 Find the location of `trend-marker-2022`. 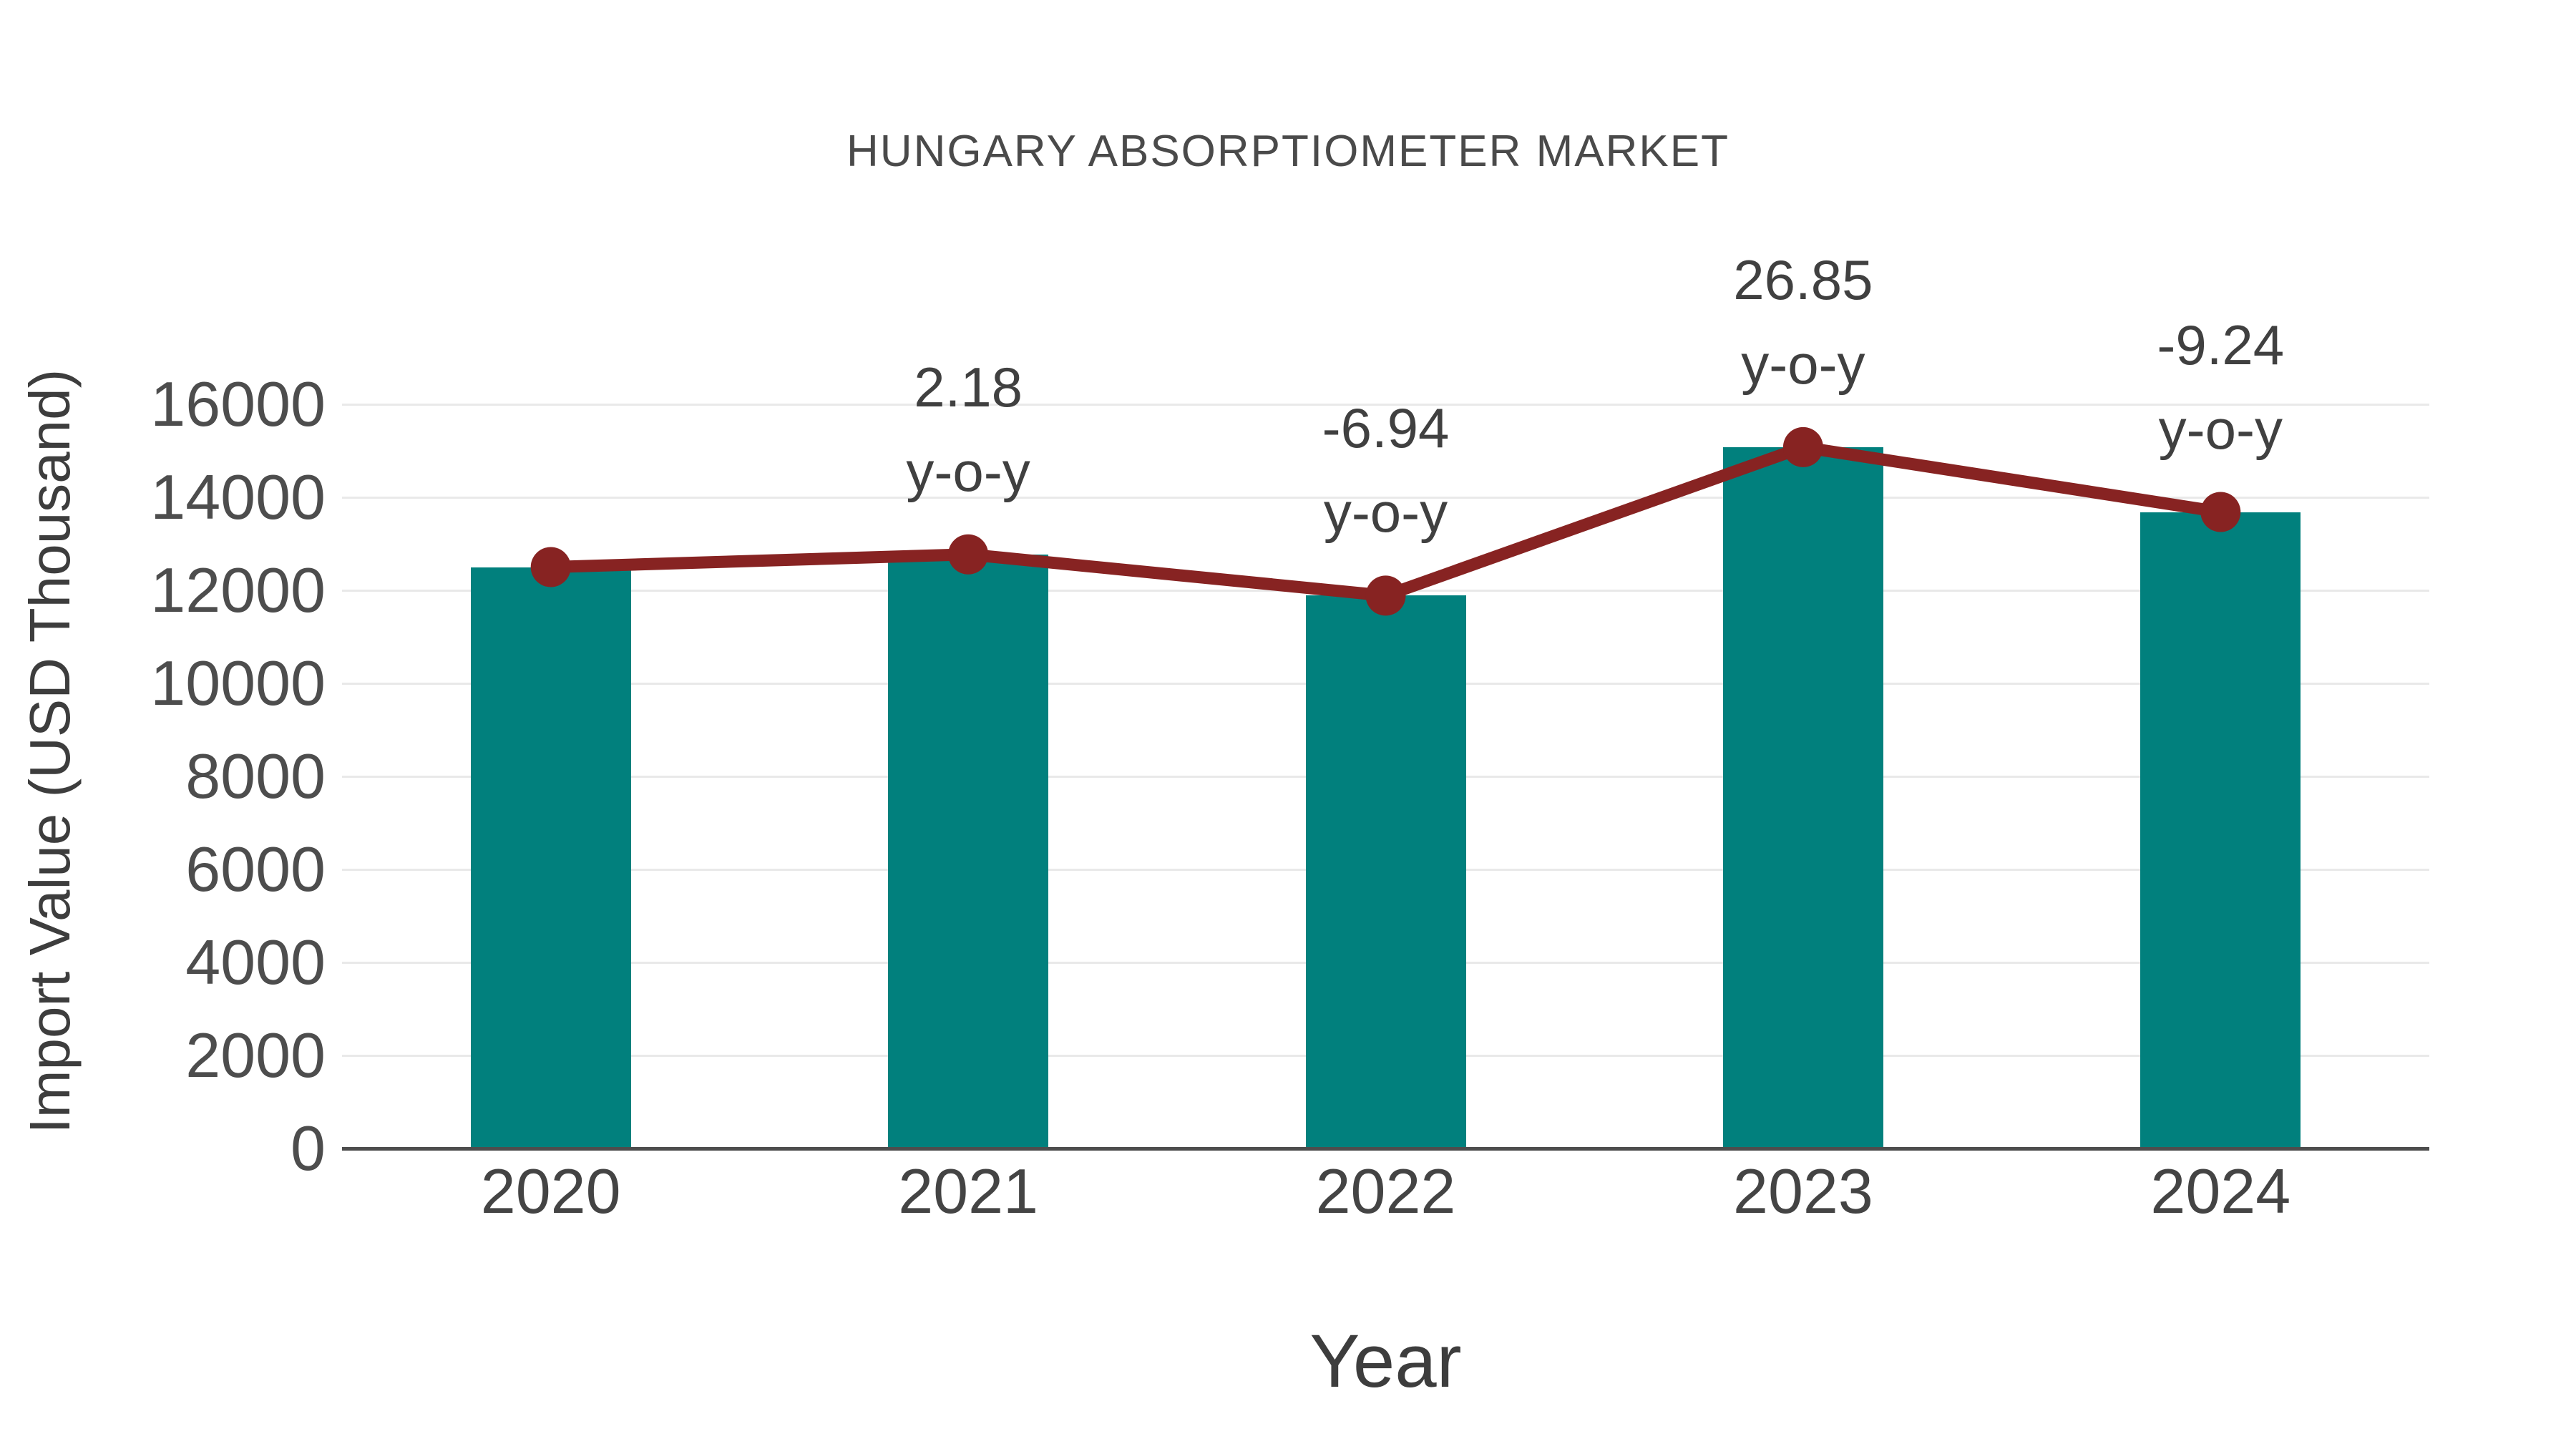

trend-marker-2022 is located at coordinates (1385, 595).